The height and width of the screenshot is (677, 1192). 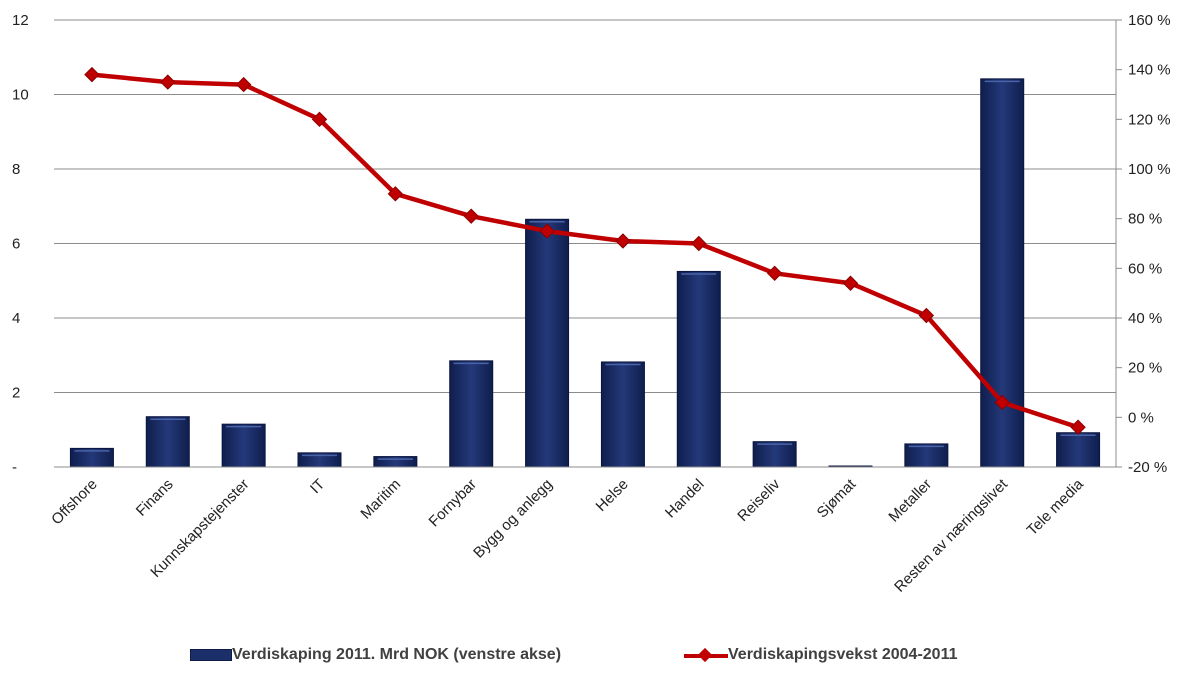 I want to click on category-label: Maritim, so click(x=380, y=499).